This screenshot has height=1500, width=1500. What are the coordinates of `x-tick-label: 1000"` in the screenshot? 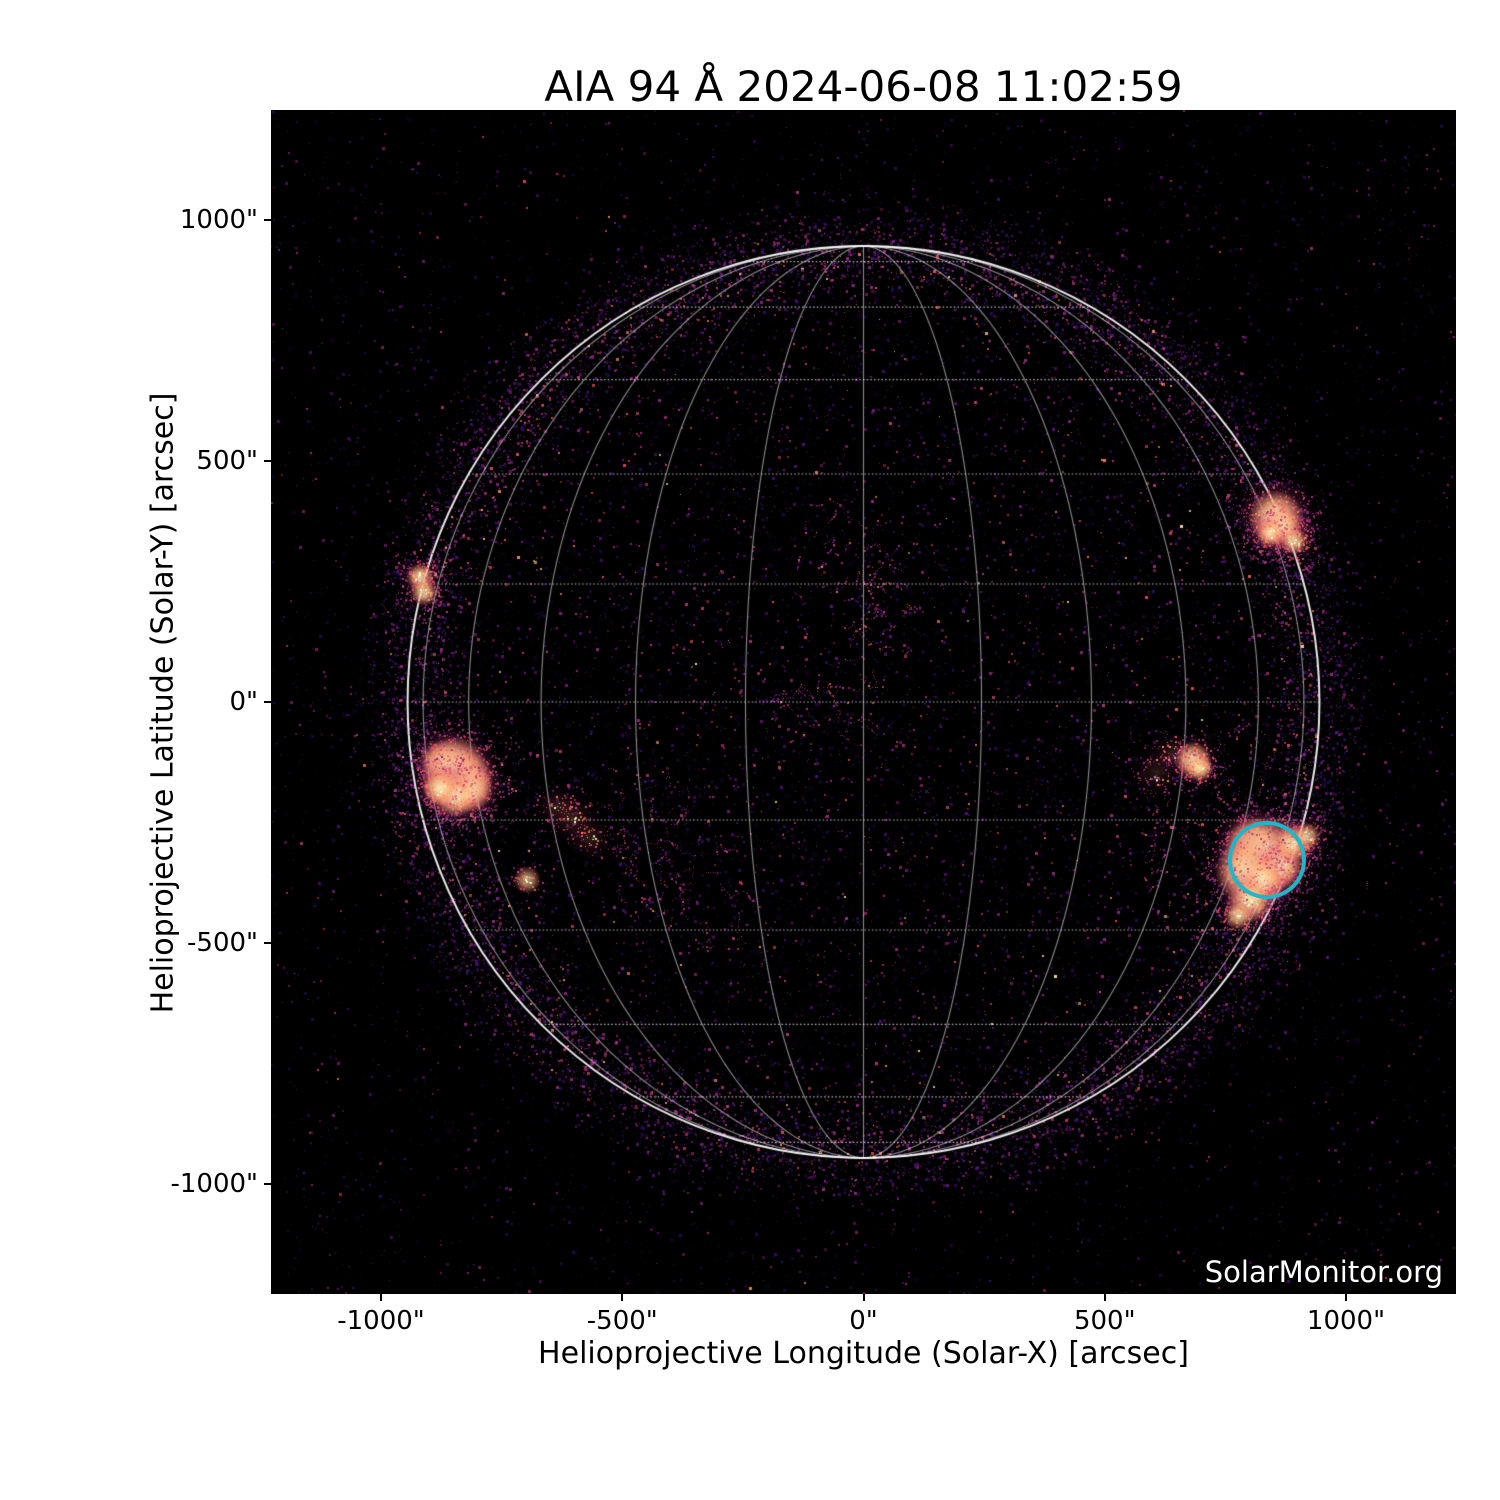 It's located at (1346, 1321).